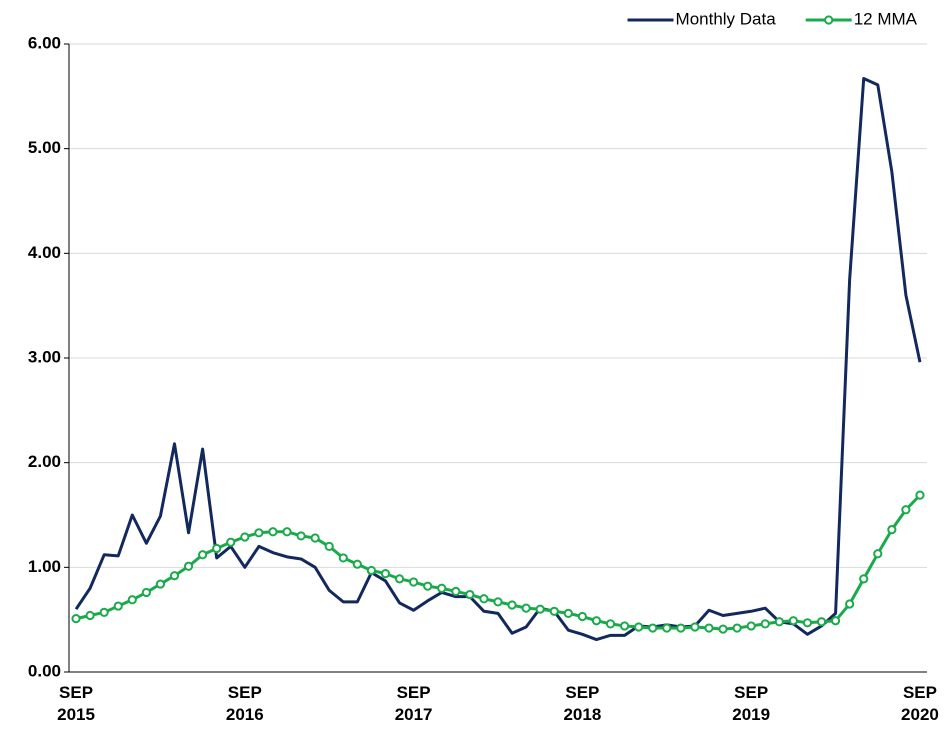  I want to click on y-tick-label: 4.00, so click(44, 252).